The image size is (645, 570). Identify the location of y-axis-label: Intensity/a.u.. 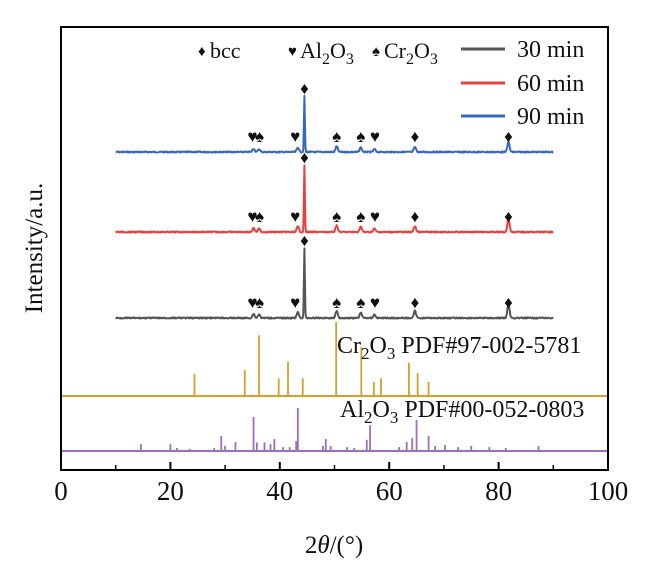
(34, 248).